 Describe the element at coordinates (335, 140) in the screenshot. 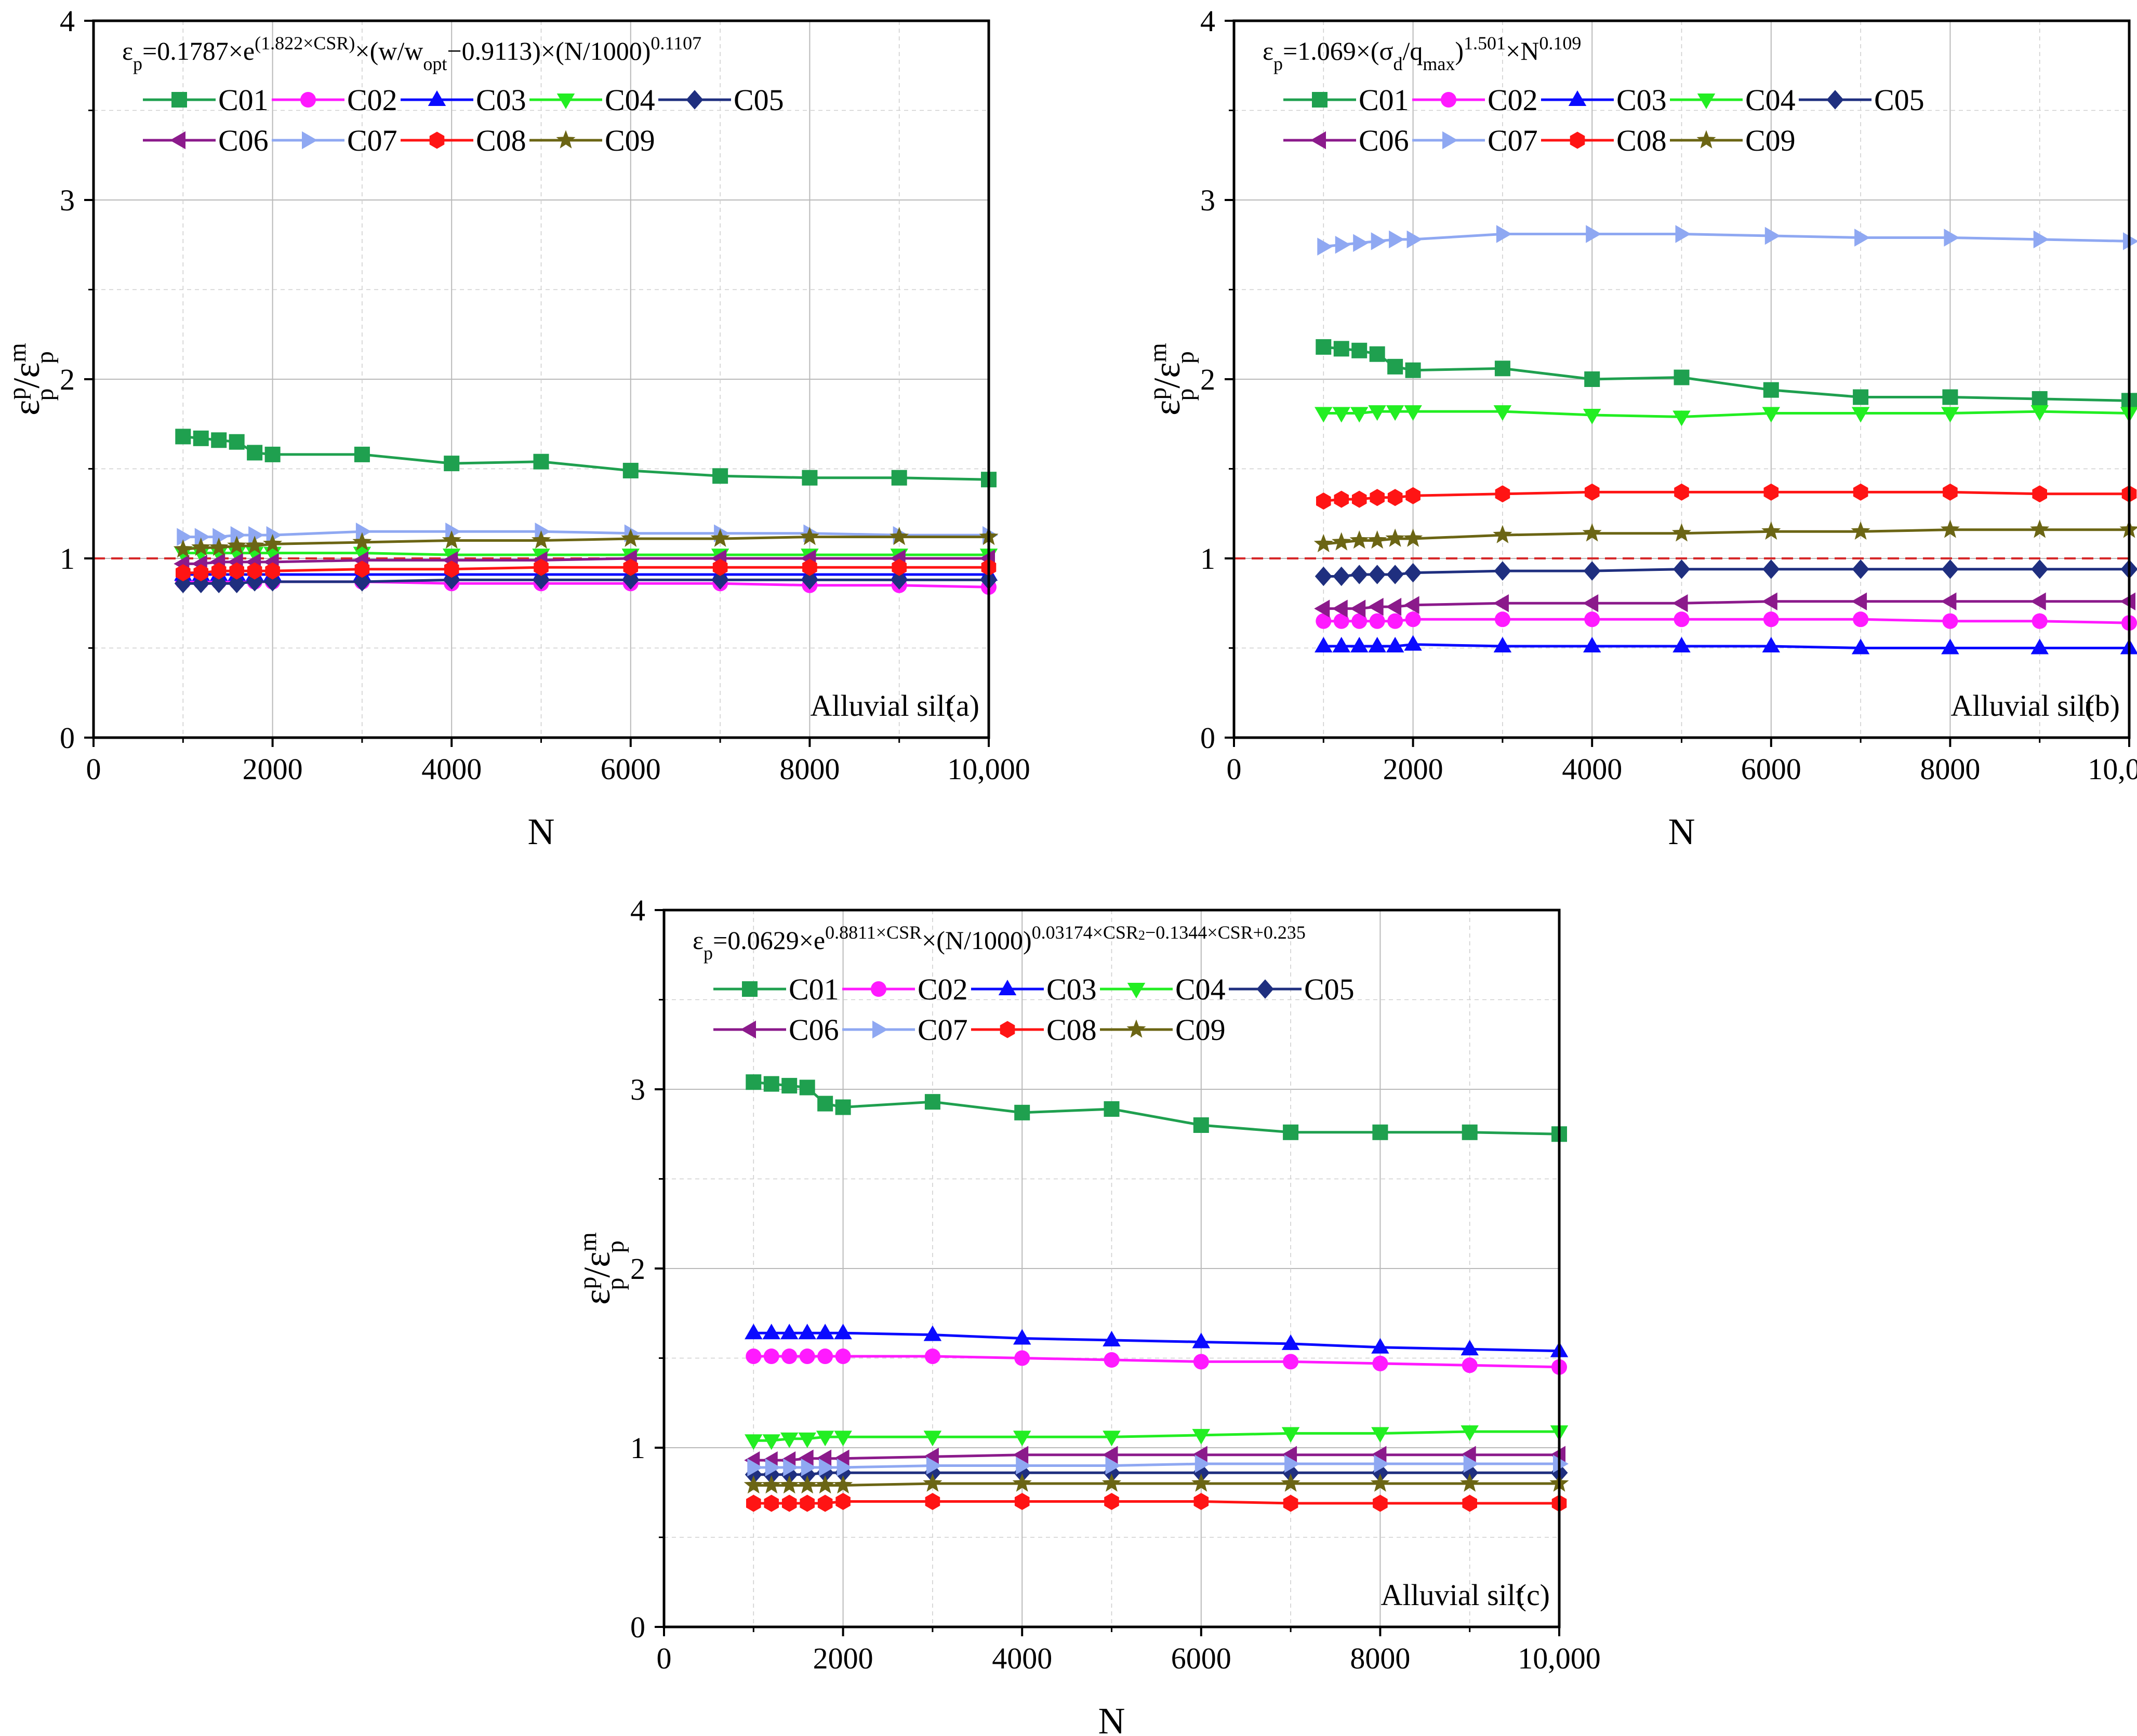

I see `legend-item-C07: C07` at that location.